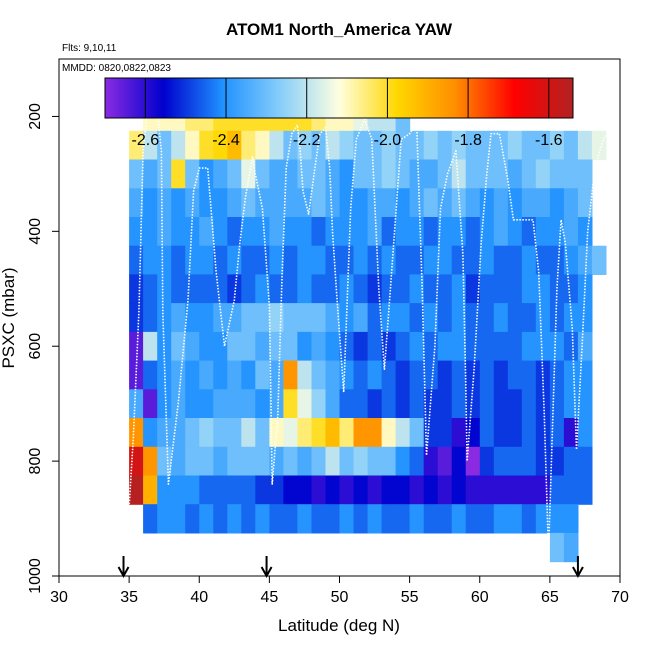  I want to click on colorbar-ticks: -2.6 -2.4 -2.2 -2.0 -1.8 -1.6, so click(347, 113).